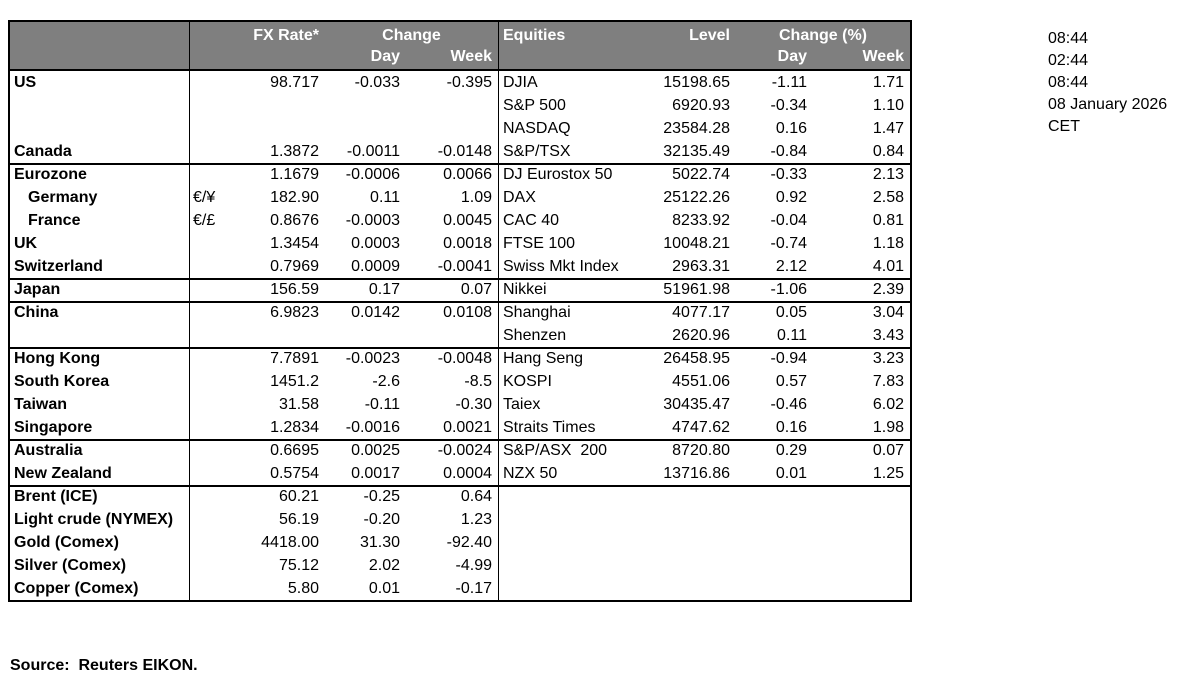 This screenshot has width=1188, height=684. Describe the element at coordinates (100, 312) in the screenshot. I see `row-label: China` at that location.